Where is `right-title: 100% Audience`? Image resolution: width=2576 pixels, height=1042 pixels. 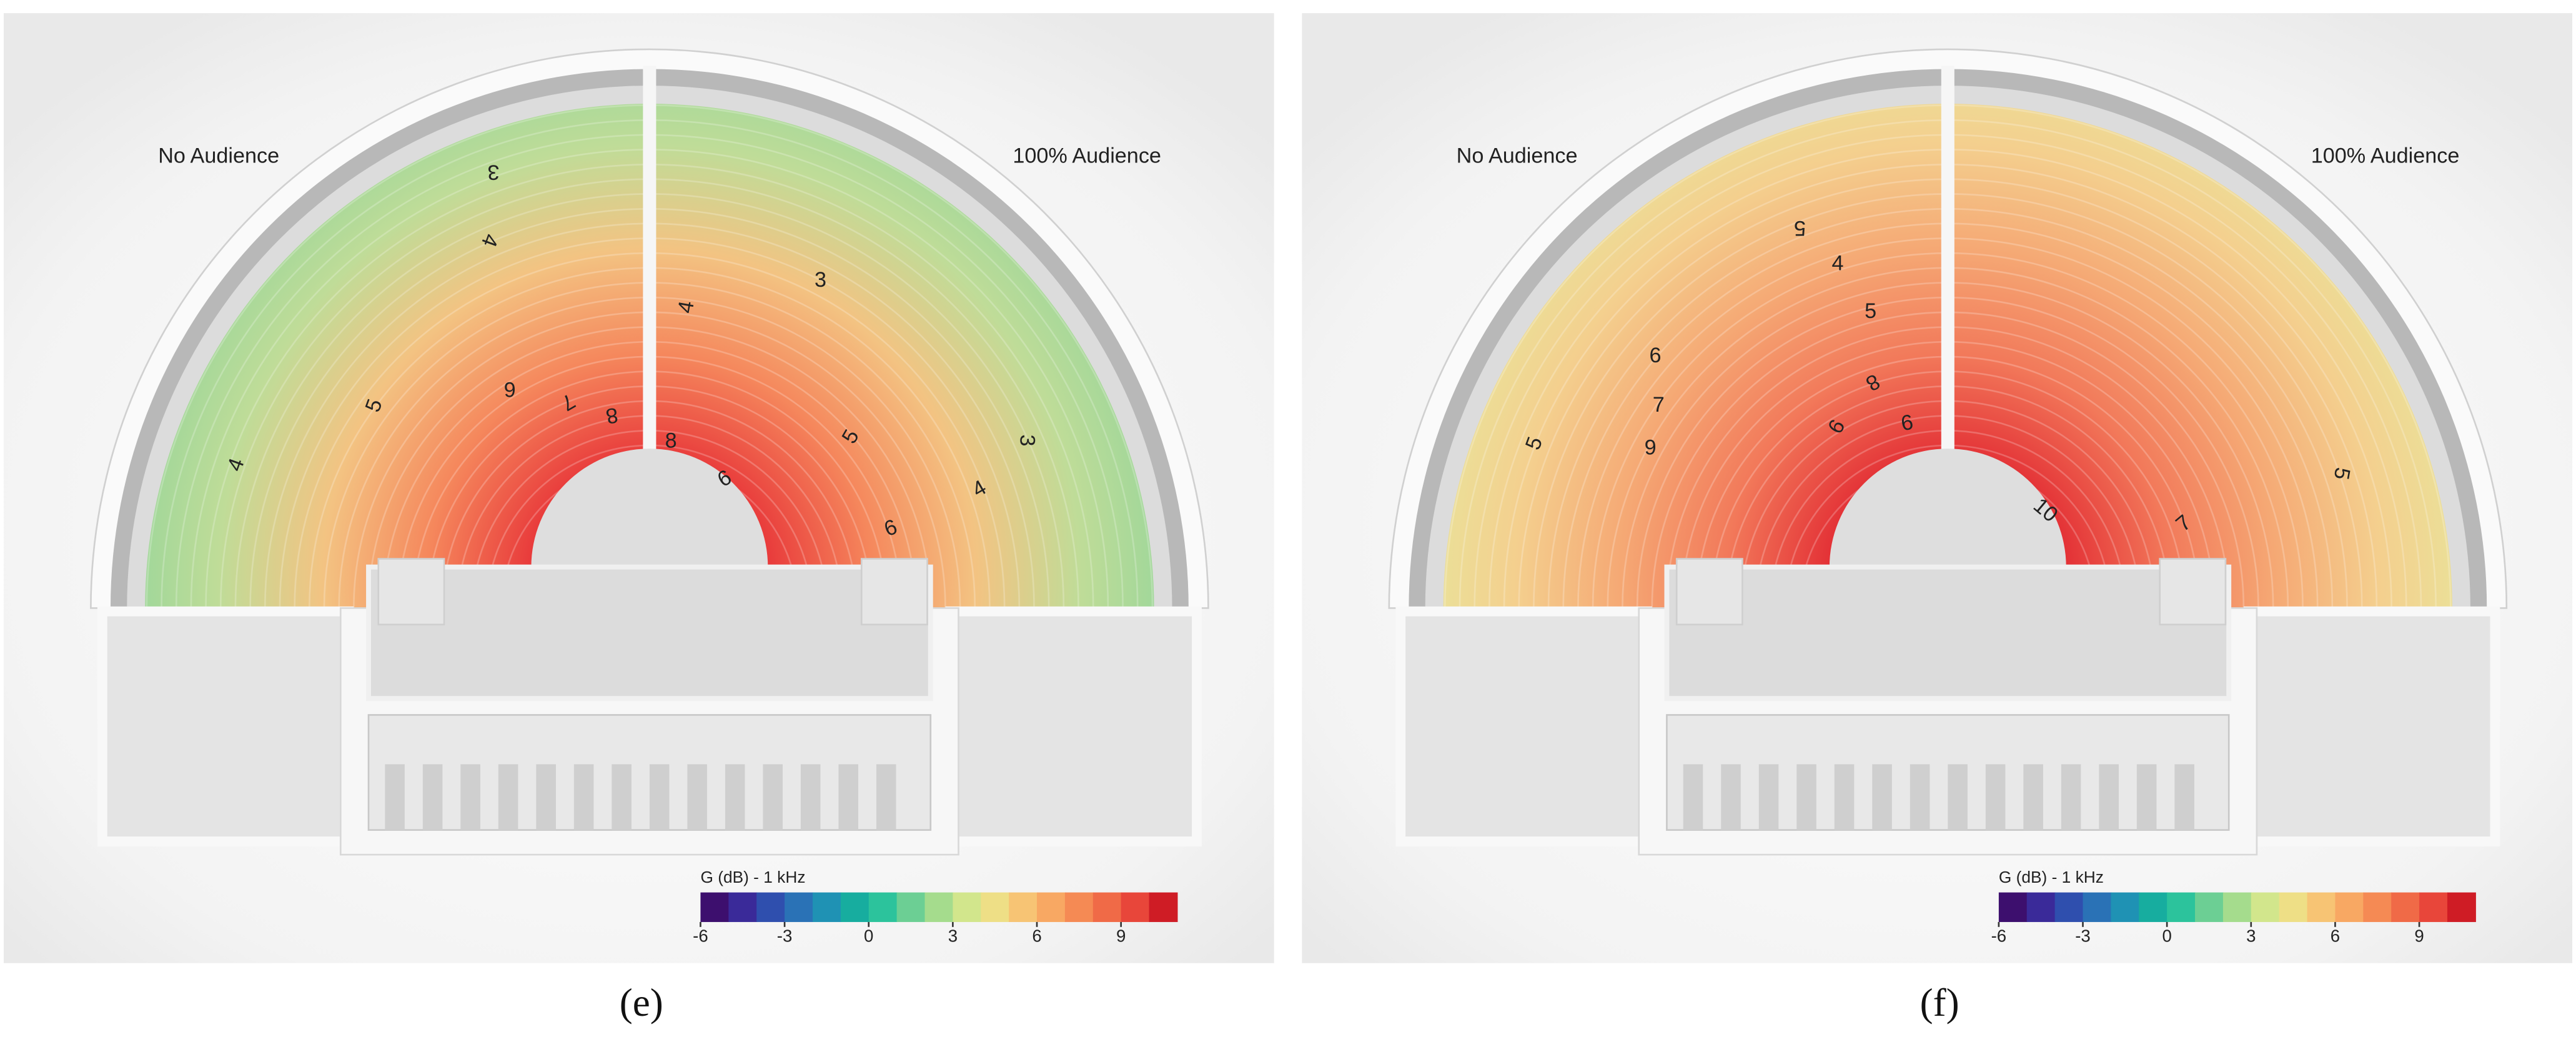
right-title: 100% Audience is located at coordinates (2385, 155).